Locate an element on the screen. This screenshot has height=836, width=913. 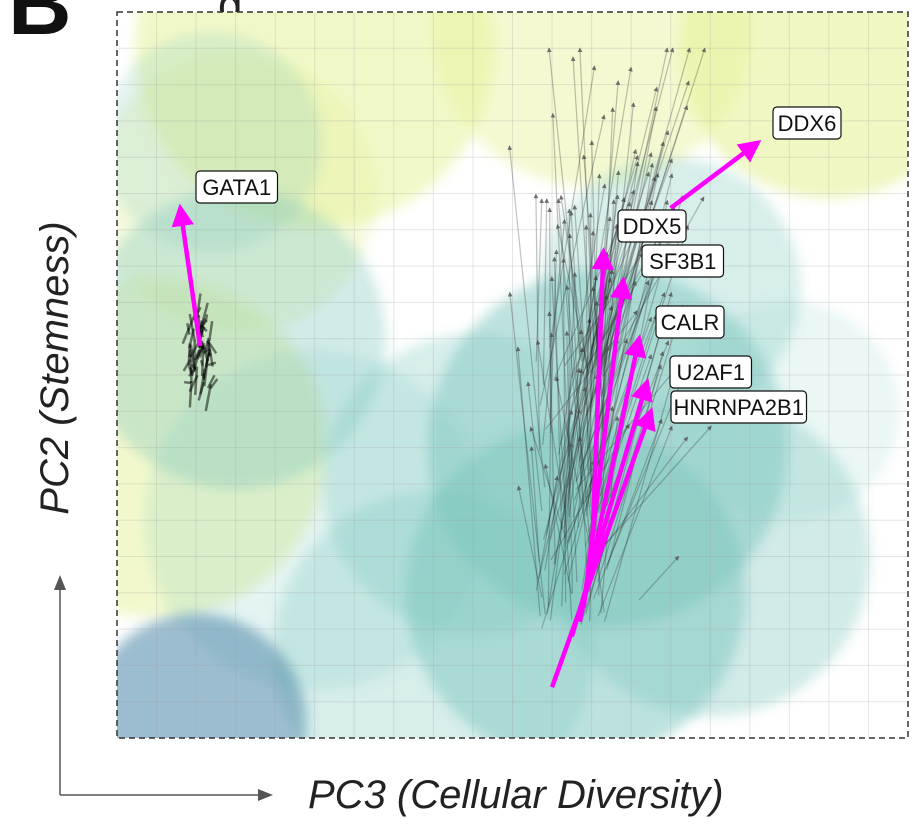
gene-label: U2AF1 is located at coordinates (711, 372).